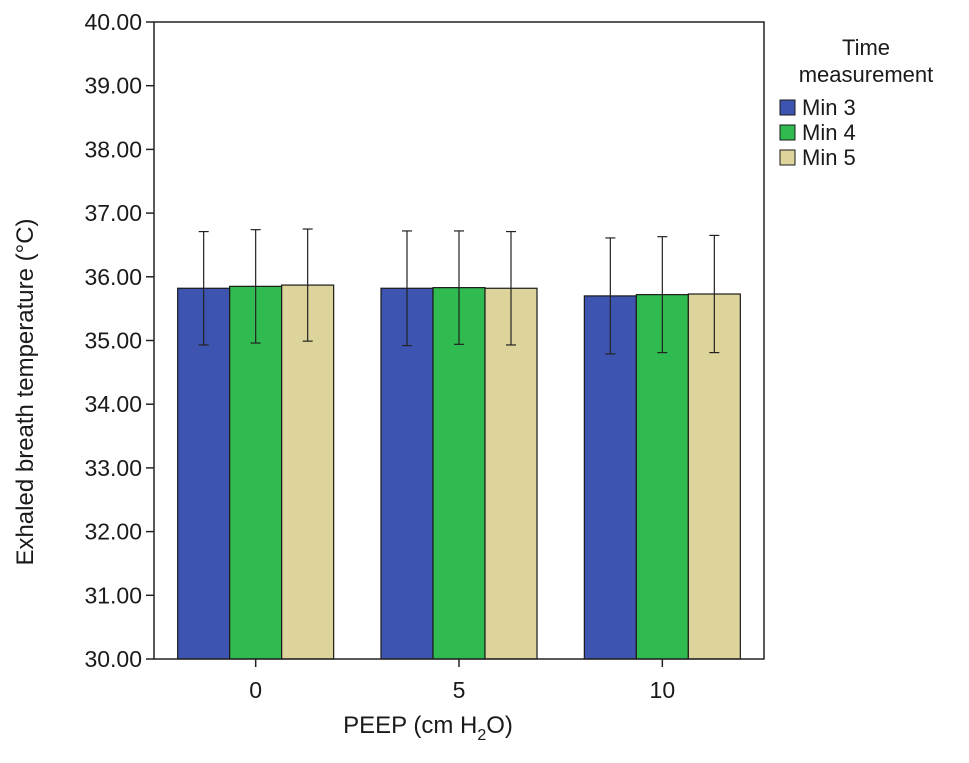 The width and height of the screenshot is (969, 763). I want to click on x-axis-title: PEEP (cm H2O), so click(428, 728).